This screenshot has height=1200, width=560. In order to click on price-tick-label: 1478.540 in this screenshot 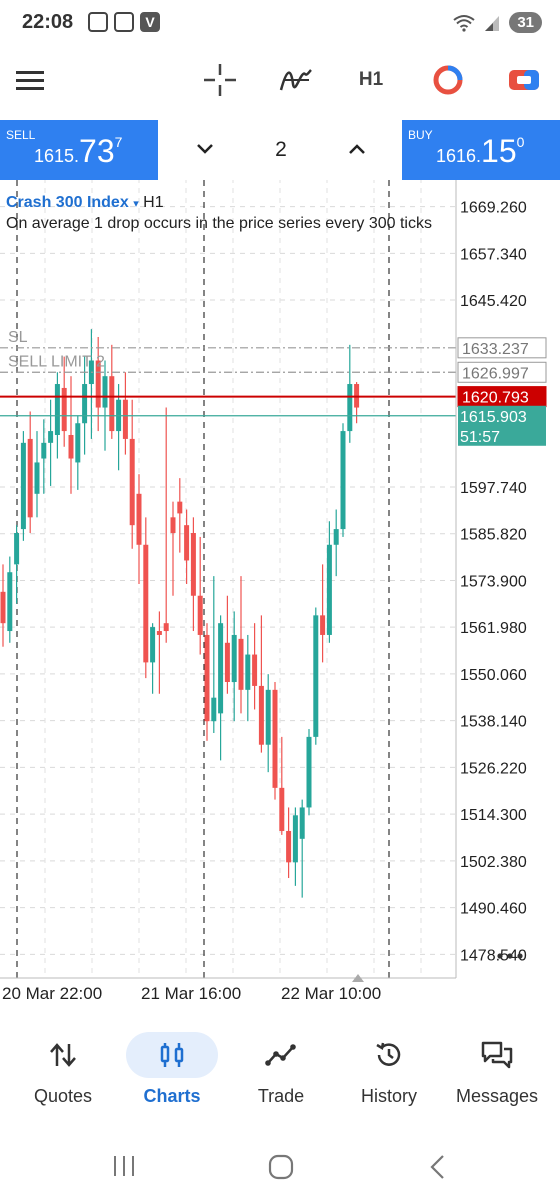, I will do `click(493, 955)`.